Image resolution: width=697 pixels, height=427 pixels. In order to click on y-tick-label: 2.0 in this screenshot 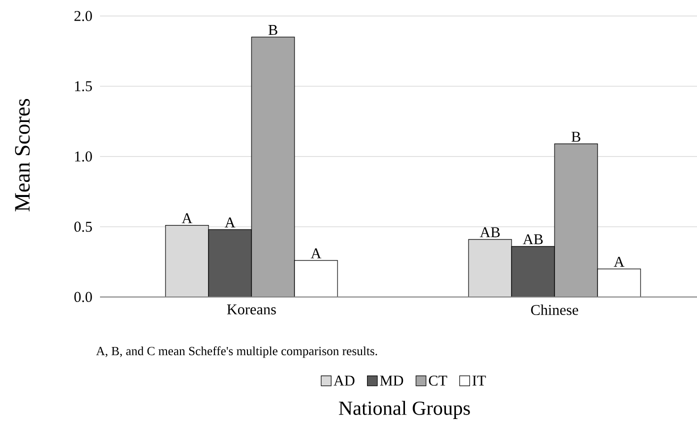, I will do `click(83, 16)`.